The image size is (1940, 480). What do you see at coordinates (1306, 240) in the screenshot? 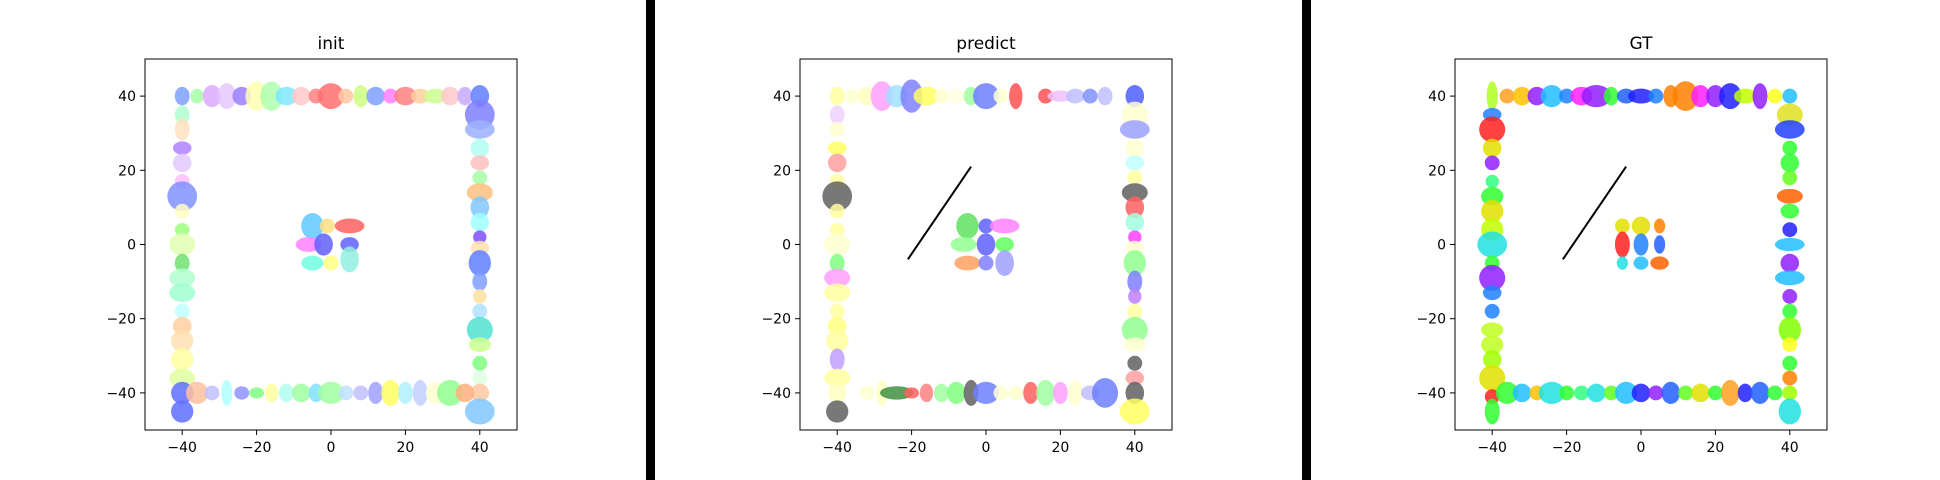
I see `panel-divider` at bounding box center [1306, 240].